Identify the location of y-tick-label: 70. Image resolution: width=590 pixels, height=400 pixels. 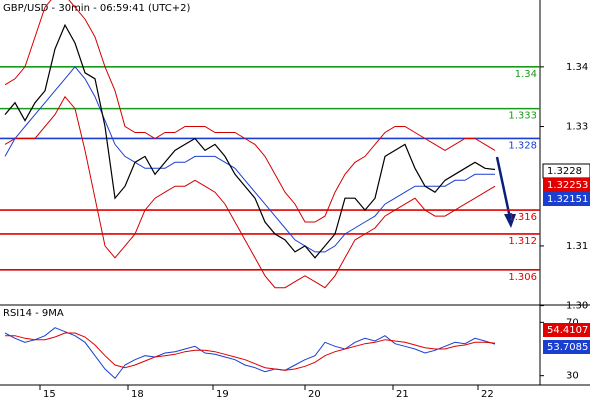
(572, 322).